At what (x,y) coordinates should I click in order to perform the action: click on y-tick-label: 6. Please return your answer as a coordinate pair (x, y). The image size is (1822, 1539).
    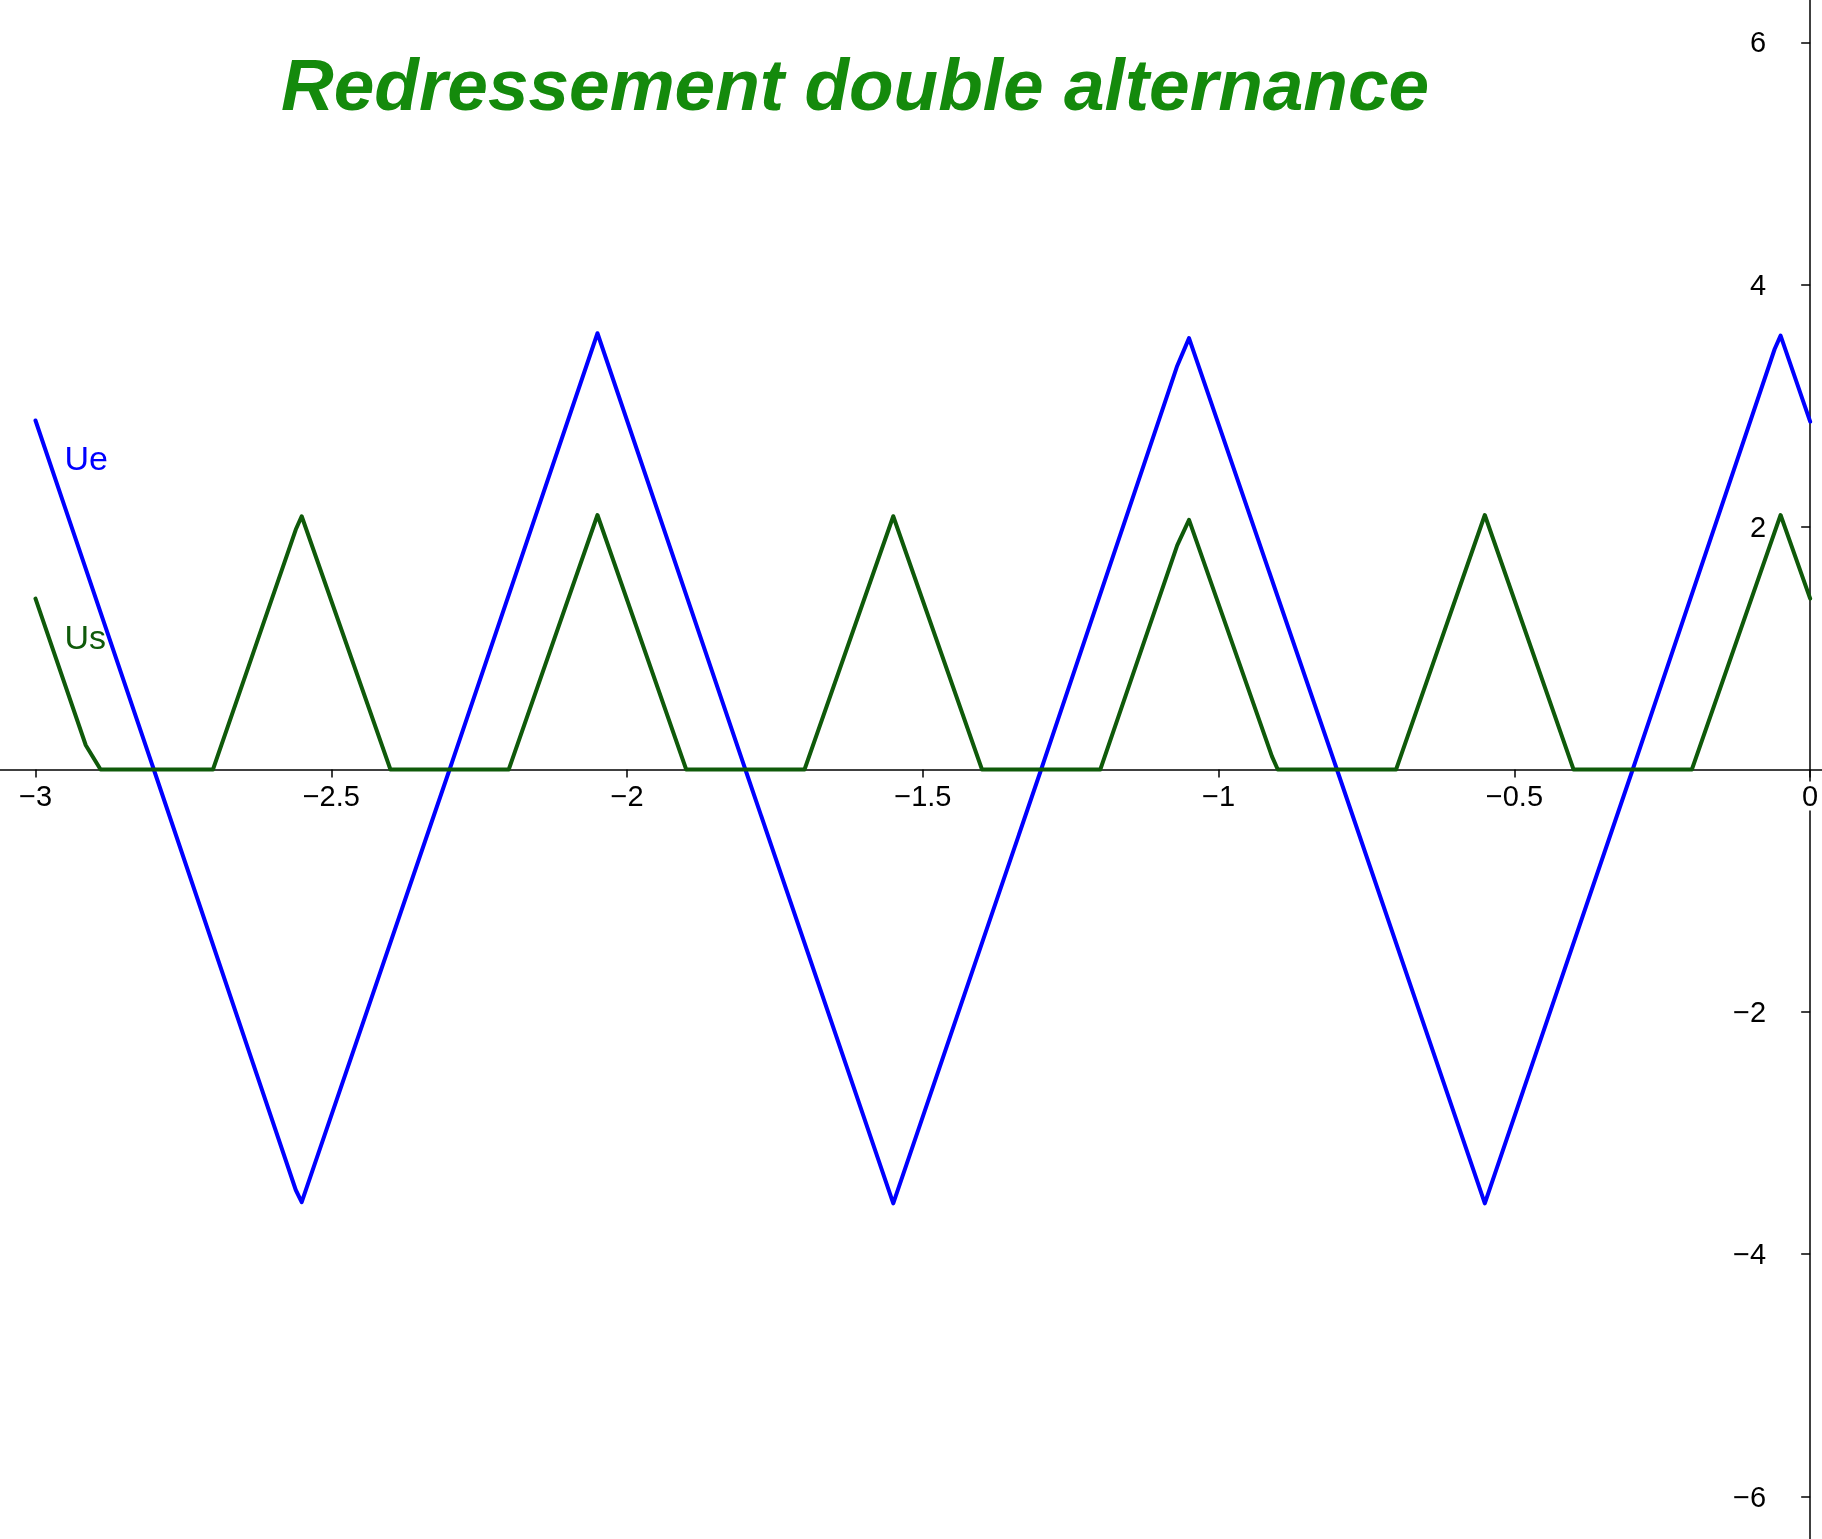
    Looking at the image, I should click on (1758, 42).